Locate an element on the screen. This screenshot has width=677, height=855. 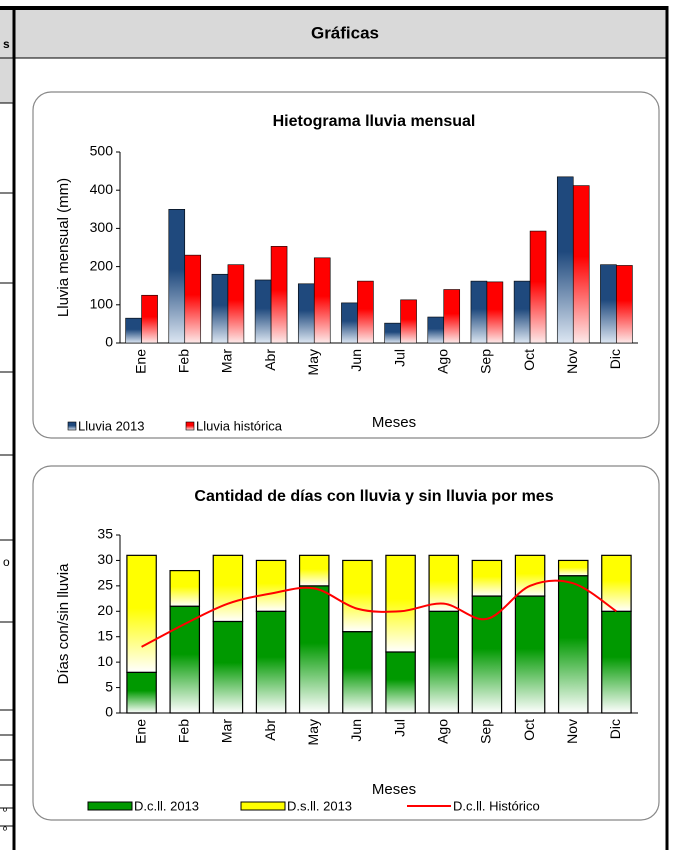
y-axis-title: Días con/sin lluvia is located at coordinates (63, 624).